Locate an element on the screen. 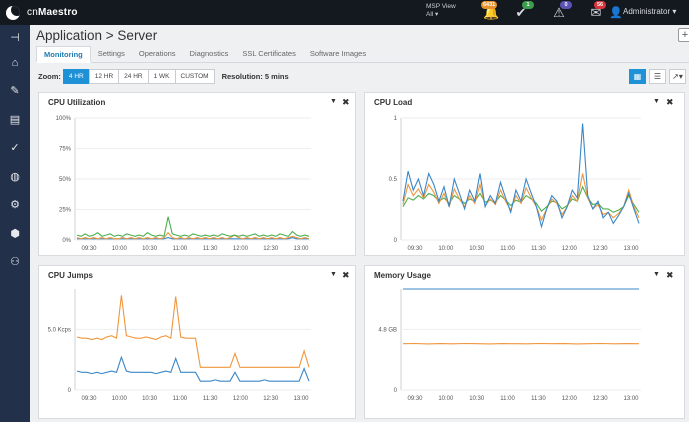 The image size is (689, 422). grid-view-icon: ▦ is located at coordinates (637, 76).